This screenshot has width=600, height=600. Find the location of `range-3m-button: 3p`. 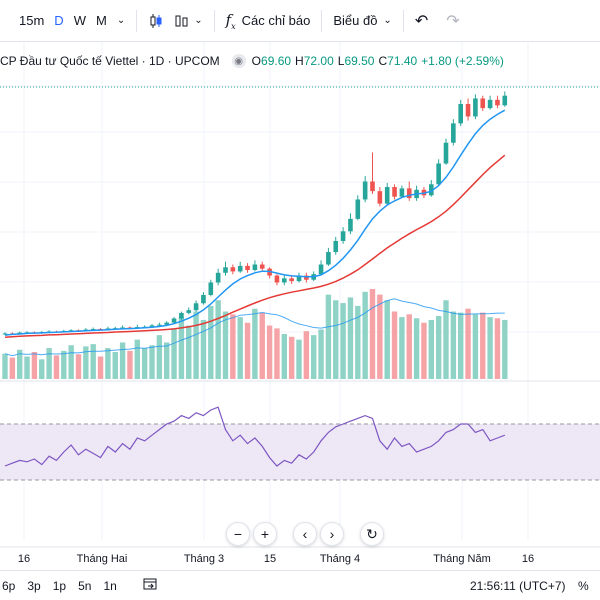

range-3m-button: 3p is located at coordinates (34, 585).